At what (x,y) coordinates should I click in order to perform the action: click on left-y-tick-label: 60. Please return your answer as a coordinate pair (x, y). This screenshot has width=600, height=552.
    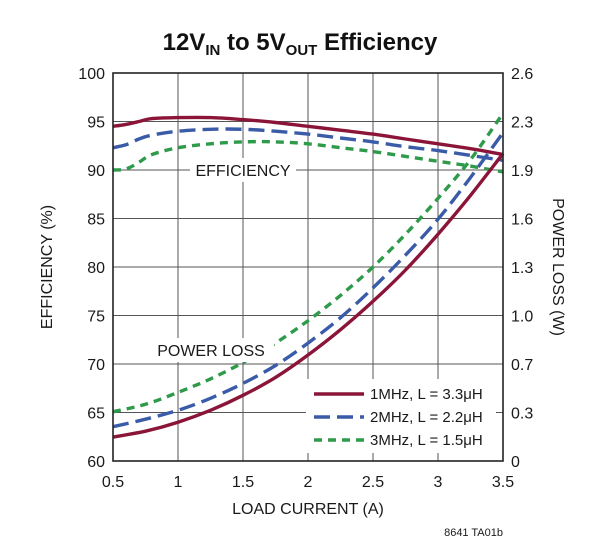
    Looking at the image, I should click on (96, 462).